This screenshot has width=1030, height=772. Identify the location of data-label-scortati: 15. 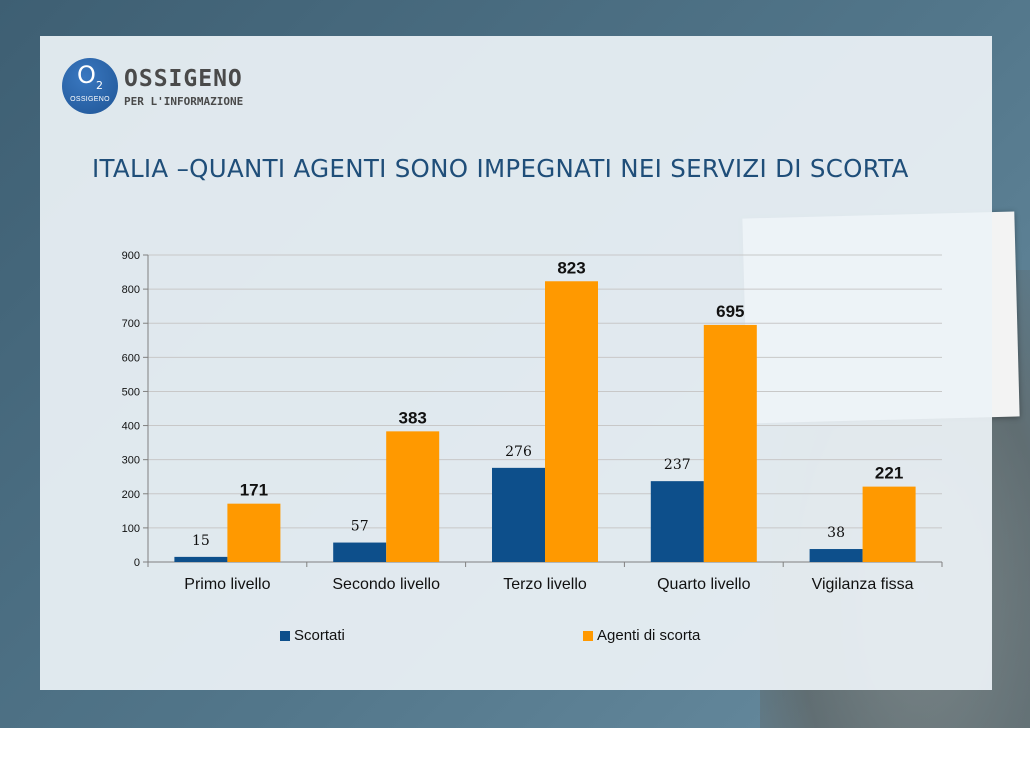
(201, 541).